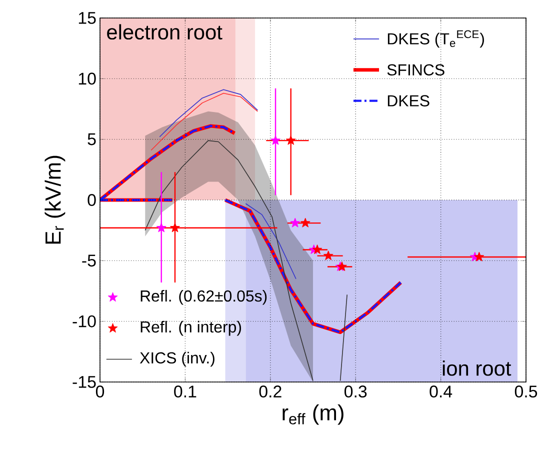 This screenshot has height=450, width=543. Describe the element at coordinates (313, 414) in the screenshot. I see `x-axis-title: r$_{eff}$ (m)` at that location.